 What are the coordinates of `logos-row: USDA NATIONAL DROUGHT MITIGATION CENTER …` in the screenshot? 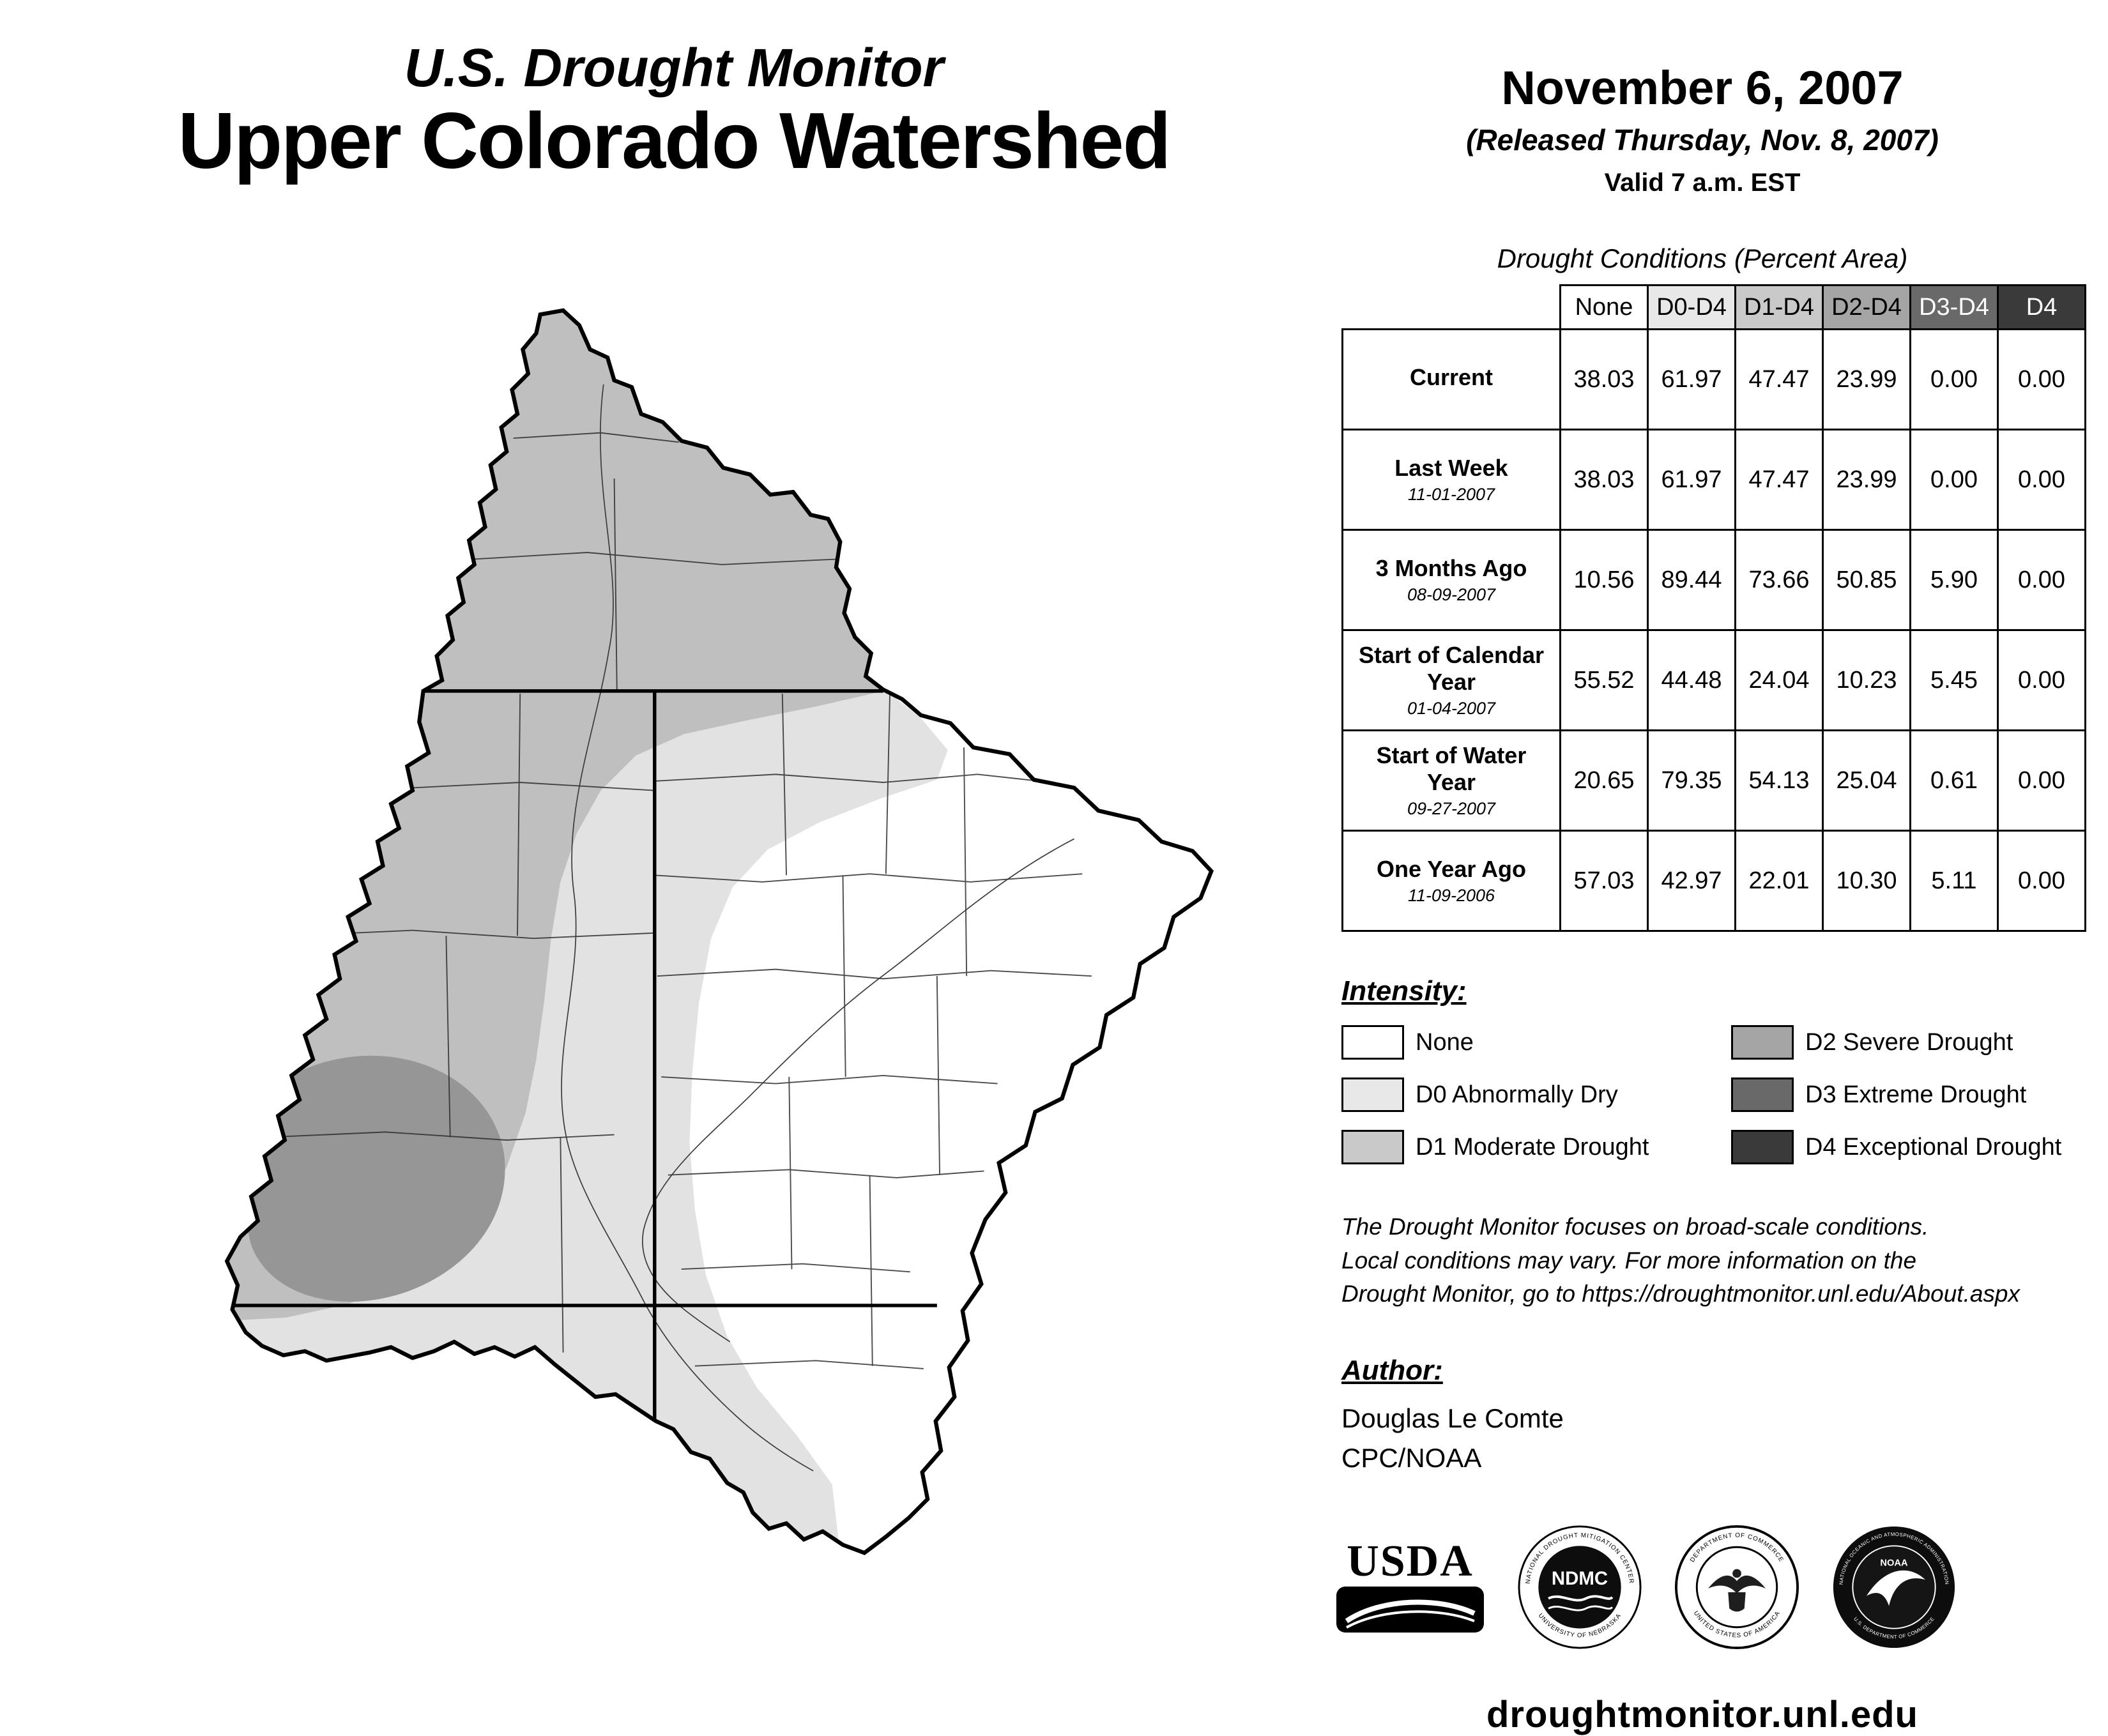 It's located at (1721, 1587).